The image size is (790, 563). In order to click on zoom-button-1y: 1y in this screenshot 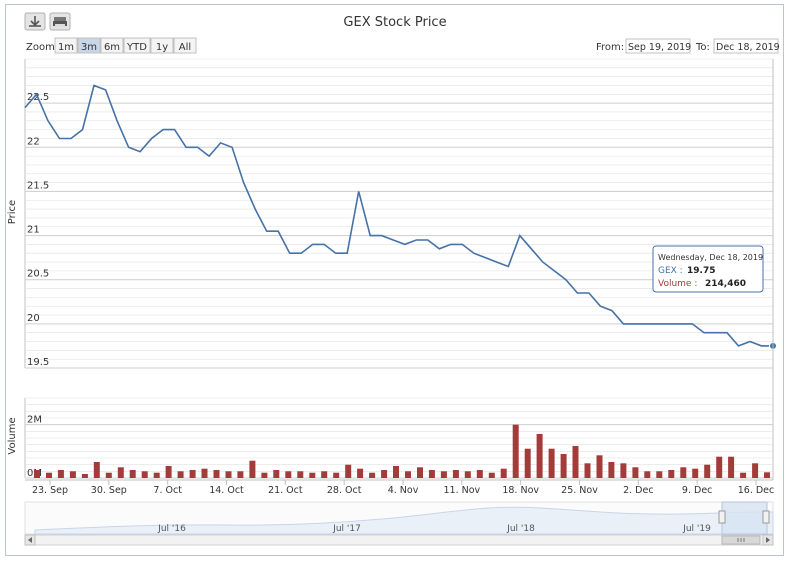, I will do `click(162, 45)`.